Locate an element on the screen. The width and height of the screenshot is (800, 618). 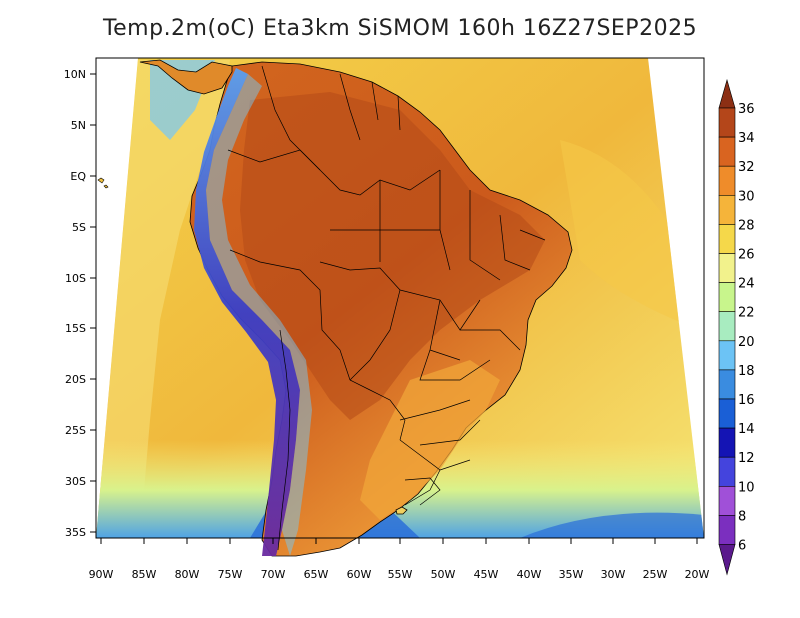
lat-label: 15S is located at coordinates (75, 328).